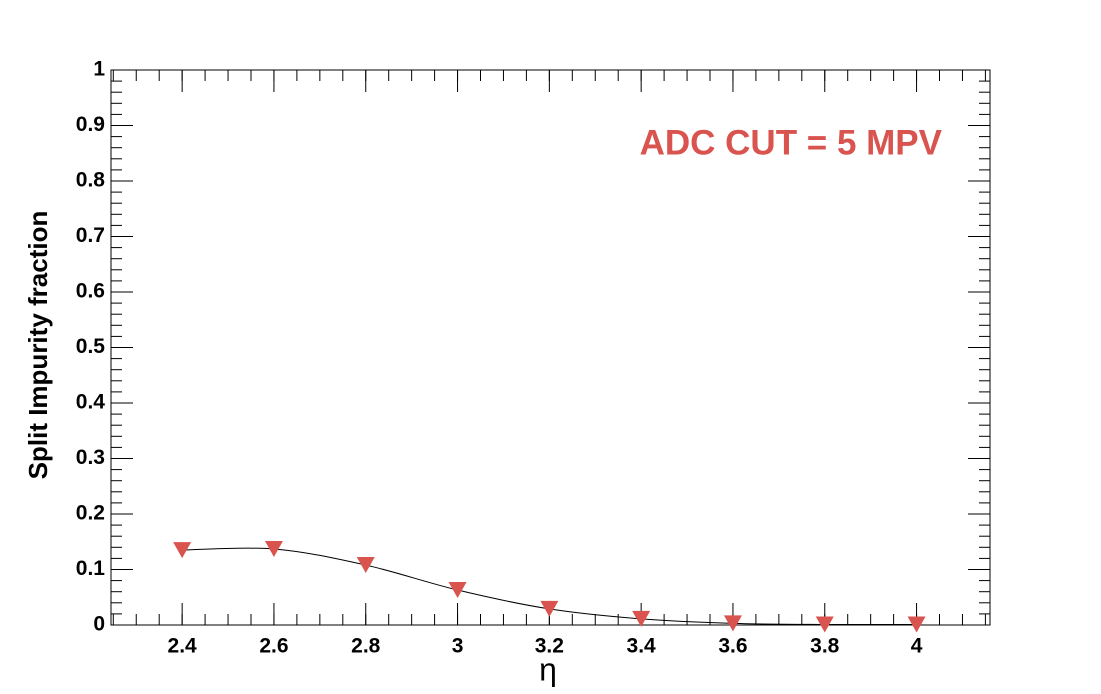 The image size is (1101, 694). Describe the element at coordinates (99, 624) in the screenshot. I see `y-tick-label: 0` at that location.